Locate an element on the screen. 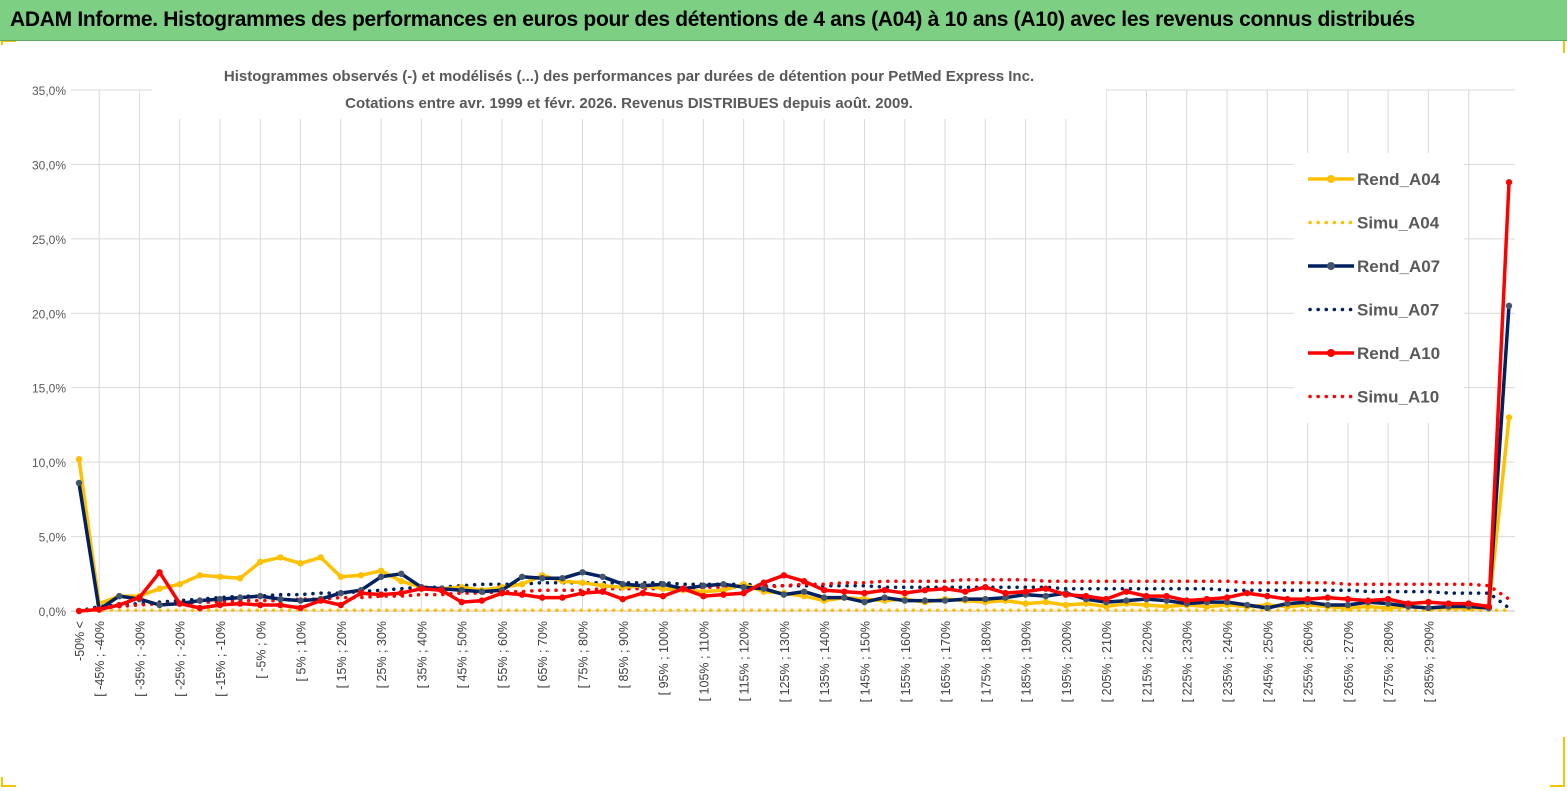 This screenshot has width=1567, height=791. legend-label: Rend_A04 is located at coordinates (1399, 179).